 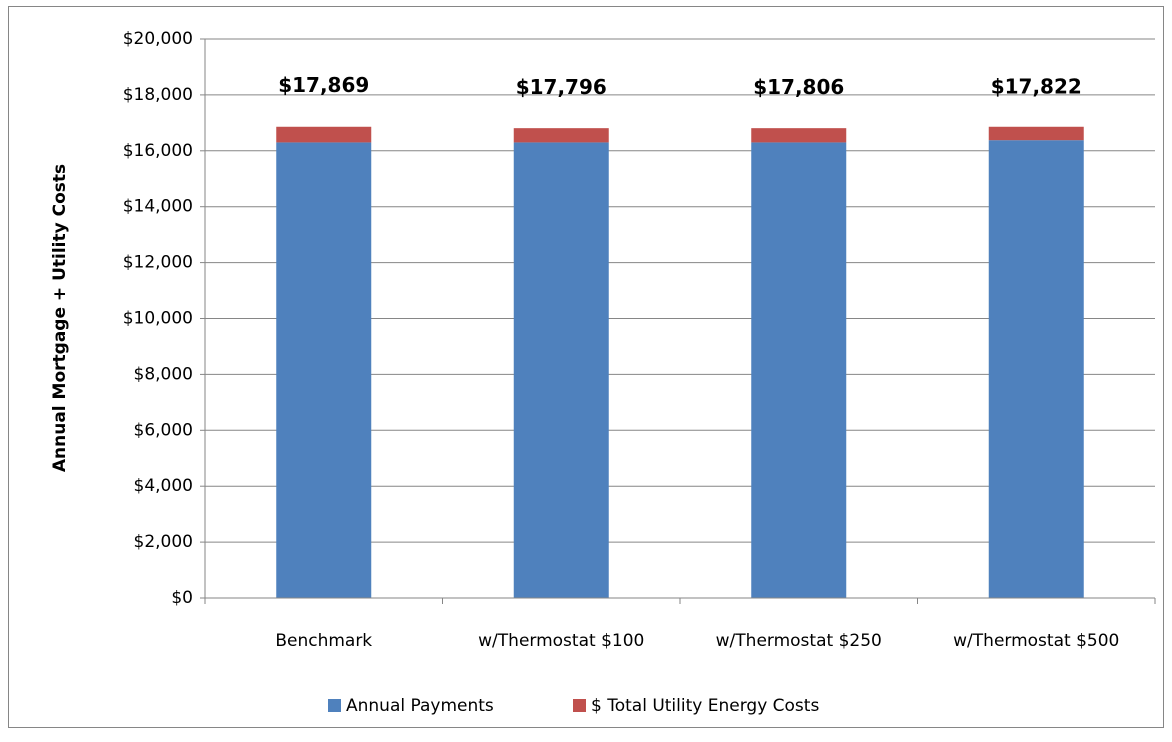 What do you see at coordinates (158, 151) in the screenshot?
I see `y-tick-label: $16,000` at bounding box center [158, 151].